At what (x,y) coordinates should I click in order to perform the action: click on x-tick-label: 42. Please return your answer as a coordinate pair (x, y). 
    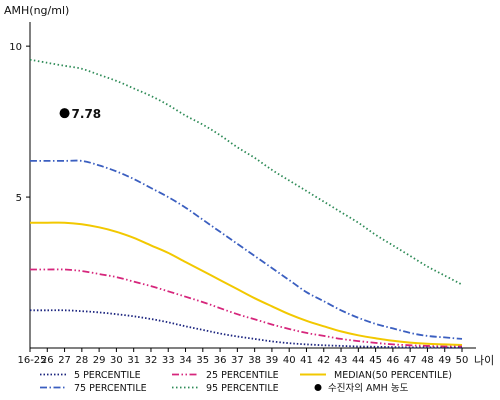
    Looking at the image, I should click on (323, 360).